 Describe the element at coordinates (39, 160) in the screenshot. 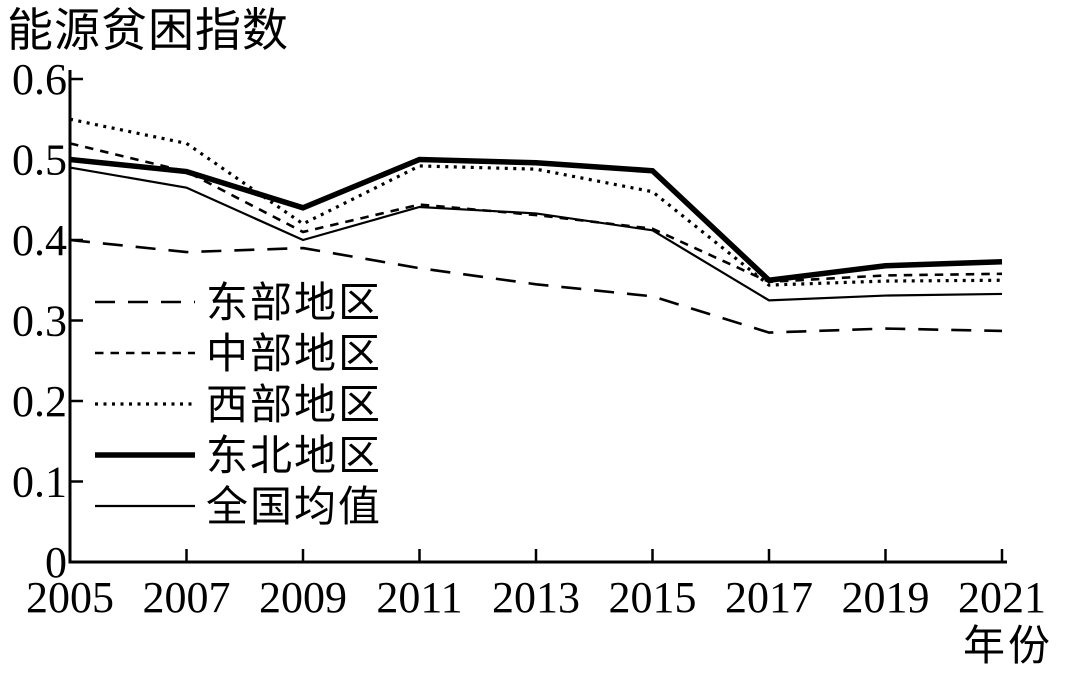

I see `y-tick-label: 0.5` at that location.